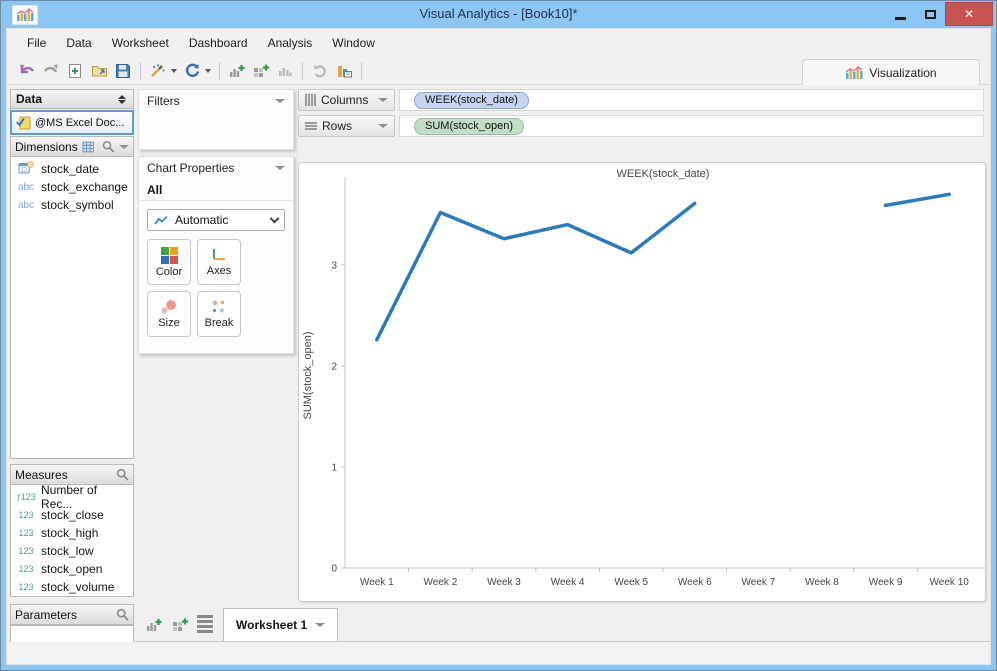  I want to click on refresh-dropdown-caret, so click(208, 70).